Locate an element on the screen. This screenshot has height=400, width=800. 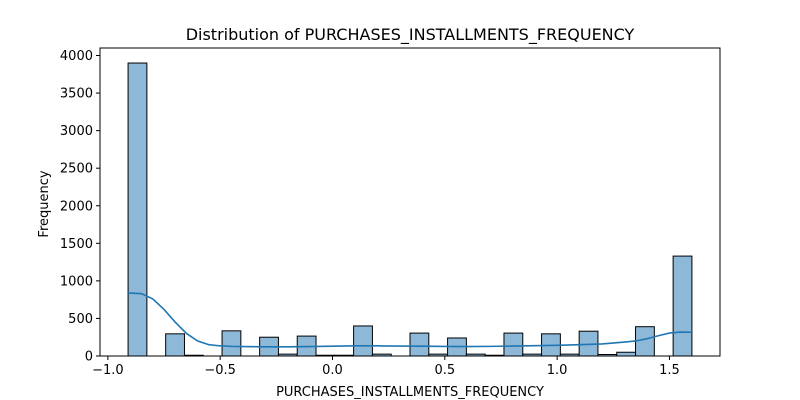
y-tick-label: 2500 is located at coordinates (76, 169).